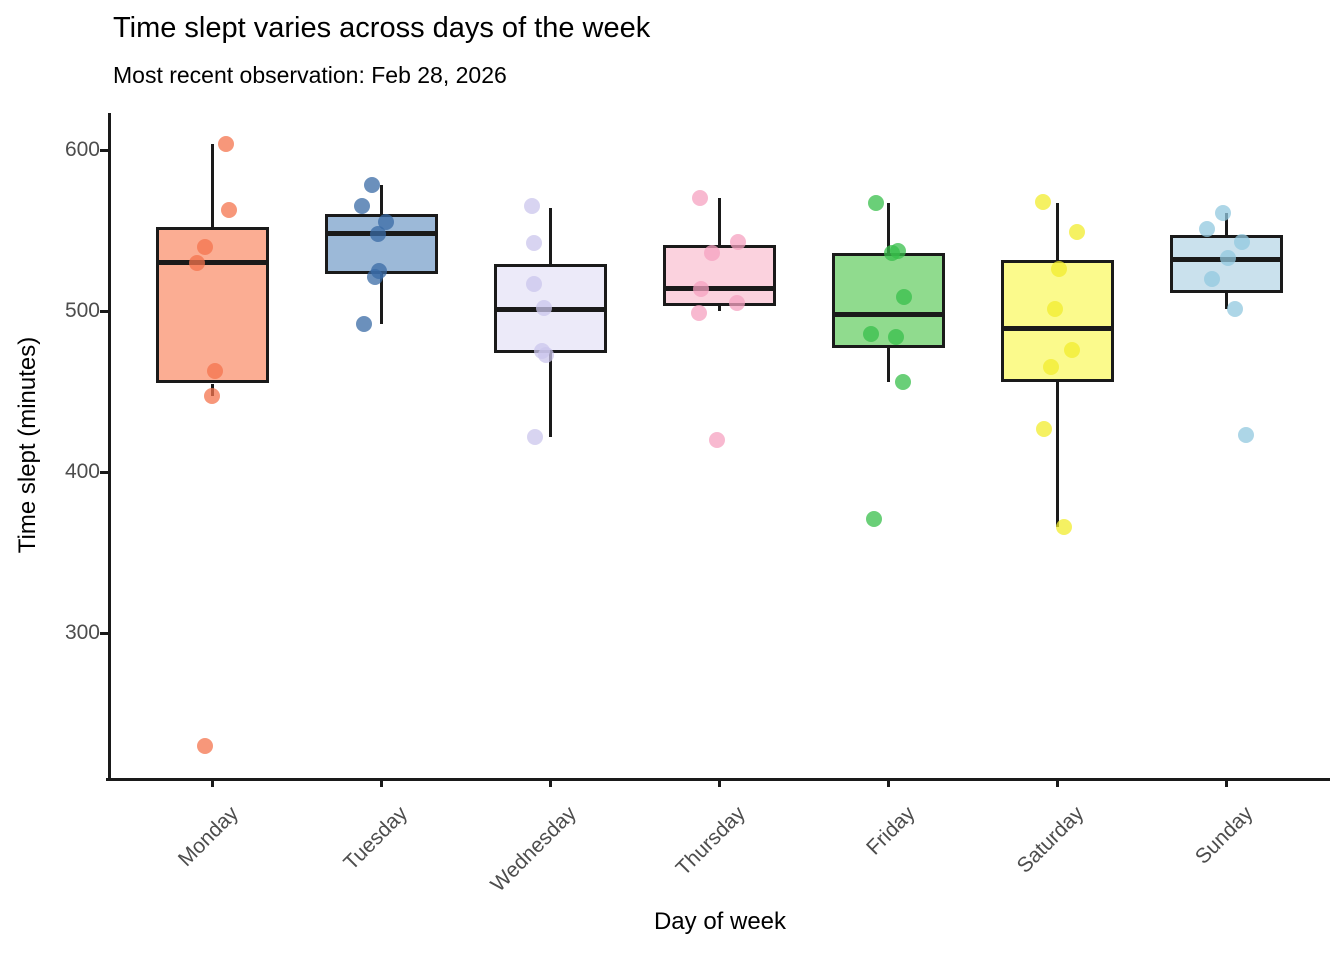 The image size is (1344, 960). What do you see at coordinates (890, 831) in the screenshot?
I see `x-tick-label-text: Friday` at bounding box center [890, 831].